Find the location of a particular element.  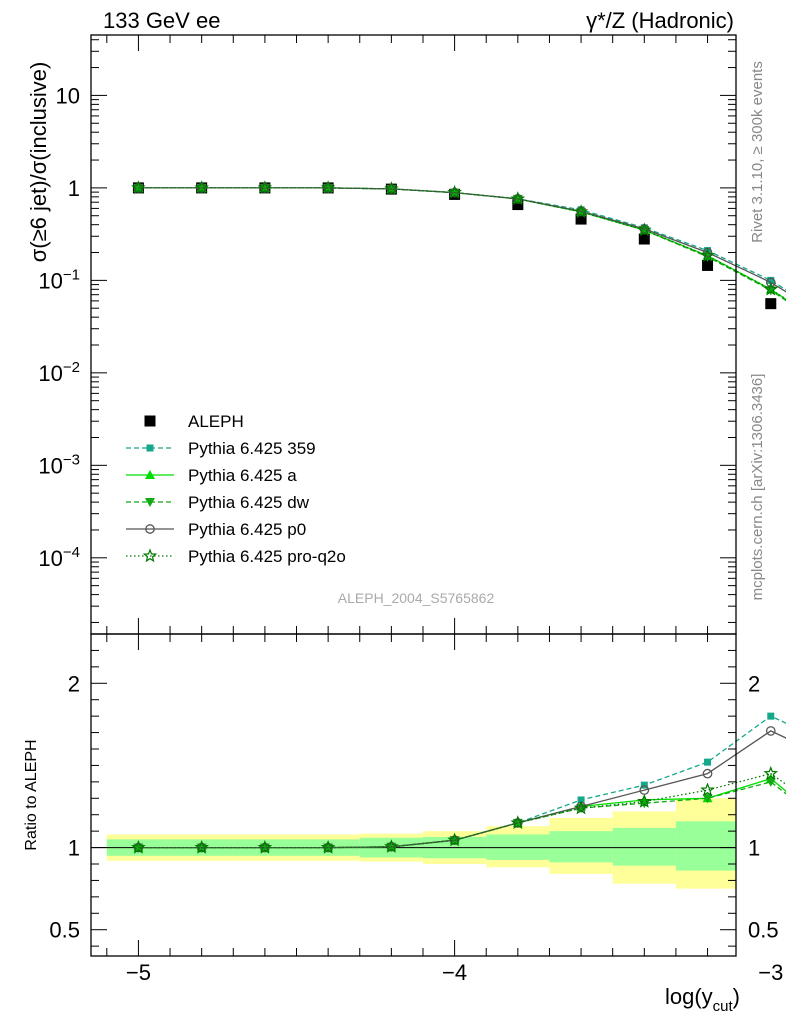

legend-entry-1: Pythia 6.425 359 is located at coordinates (221, 448).